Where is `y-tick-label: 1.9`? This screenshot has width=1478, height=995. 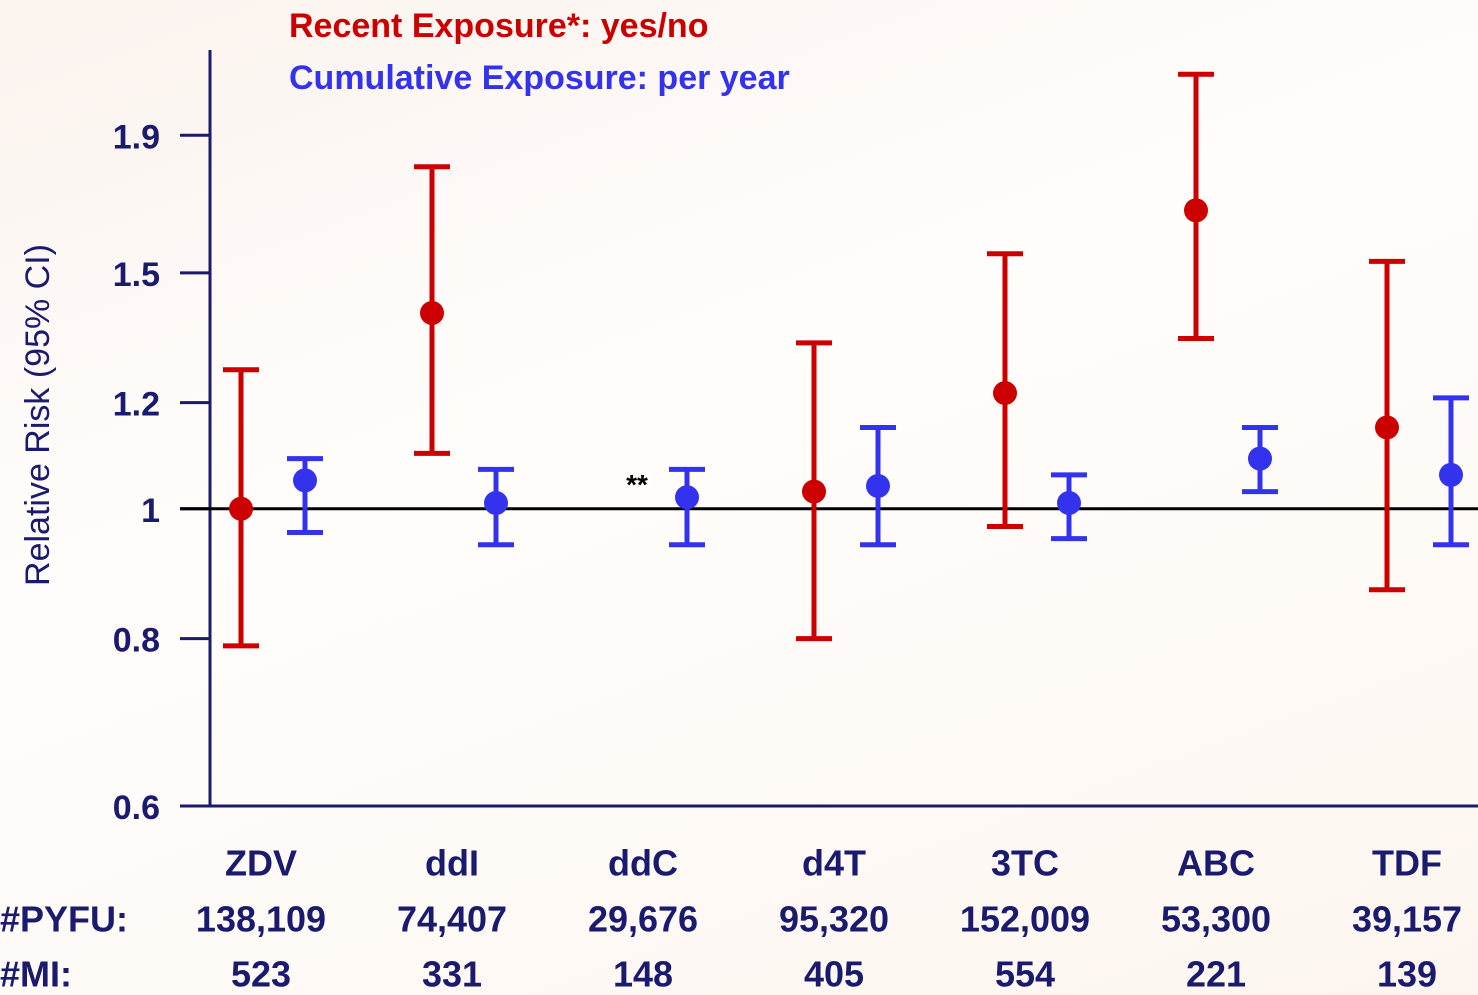 y-tick-label: 1.9 is located at coordinates (136, 137).